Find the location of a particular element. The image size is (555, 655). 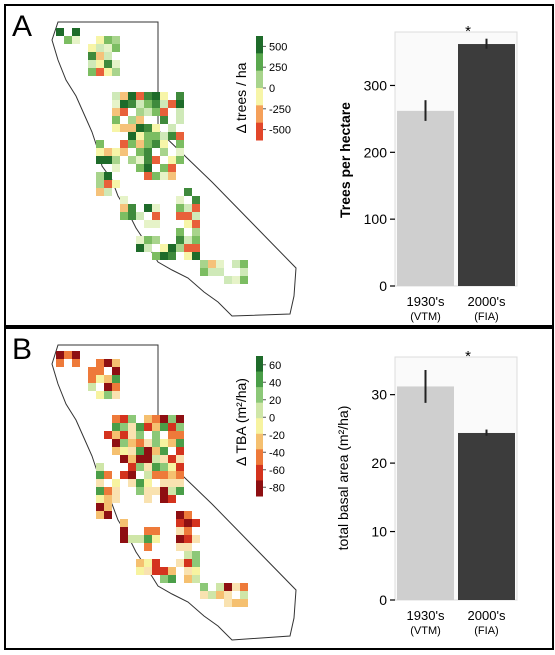

y-tick-label: 100 is located at coordinates (376, 219).